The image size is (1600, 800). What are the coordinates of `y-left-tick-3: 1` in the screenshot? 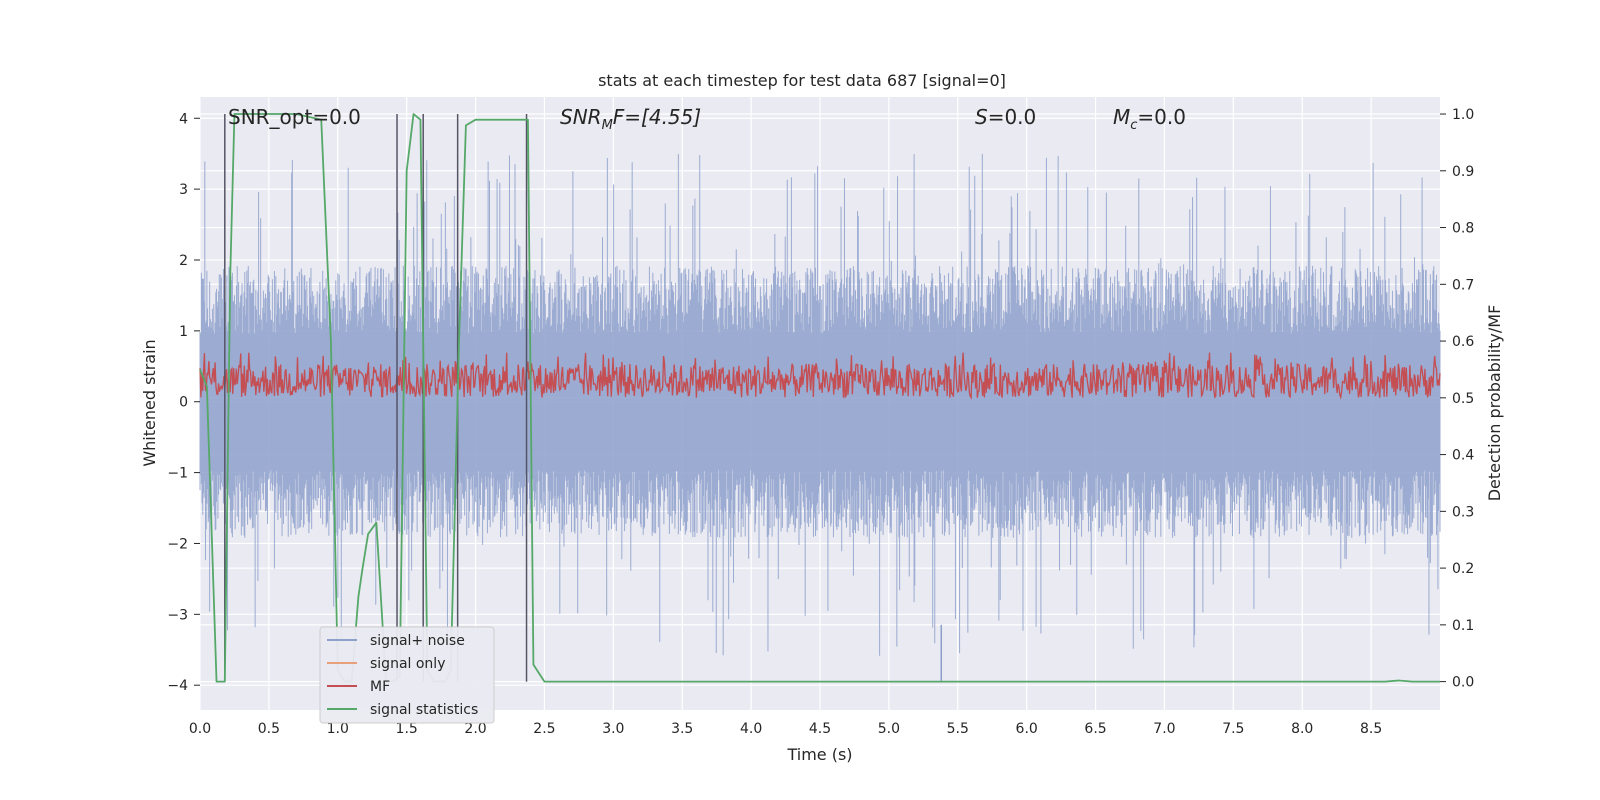 It's located at (183, 332).